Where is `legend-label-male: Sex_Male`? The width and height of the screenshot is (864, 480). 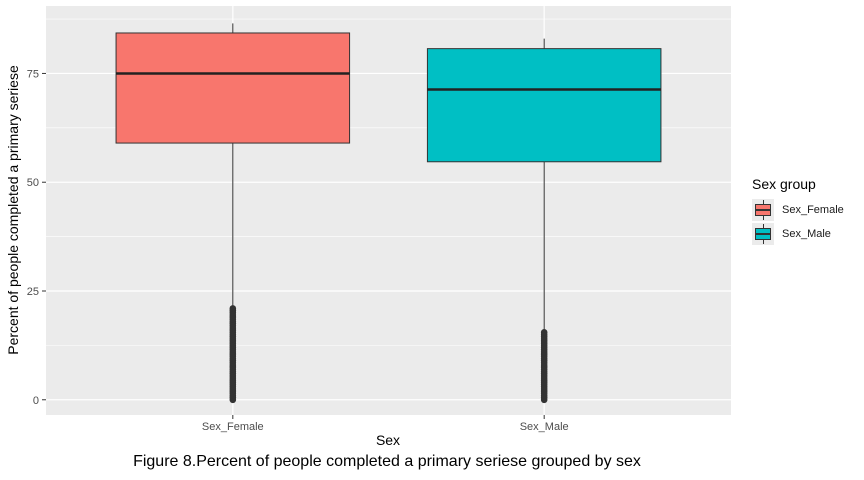
legend-label-male: Sex_Male is located at coordinates (806, 234).